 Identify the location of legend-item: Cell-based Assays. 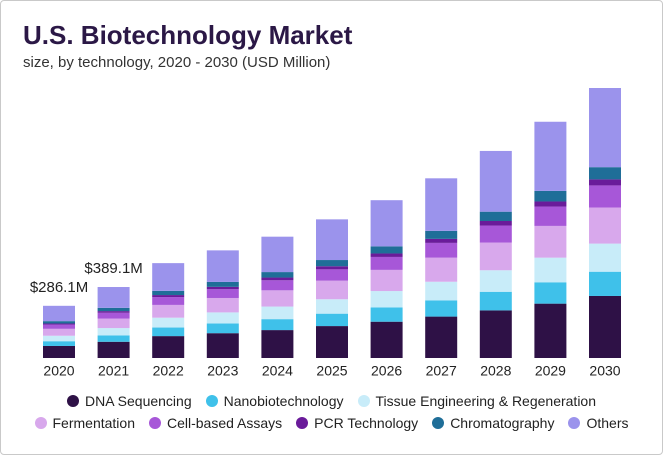
(215, 423).